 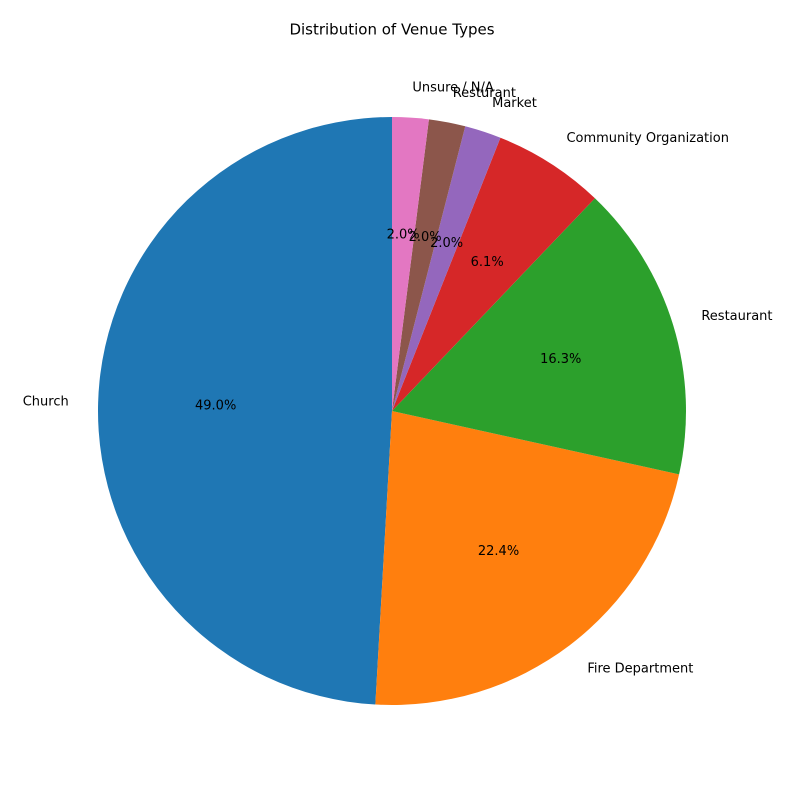 What do you see at coordinates (514, 103) in the screenshot?
I see `slice-label: Market` at bounding box center [514, 103].